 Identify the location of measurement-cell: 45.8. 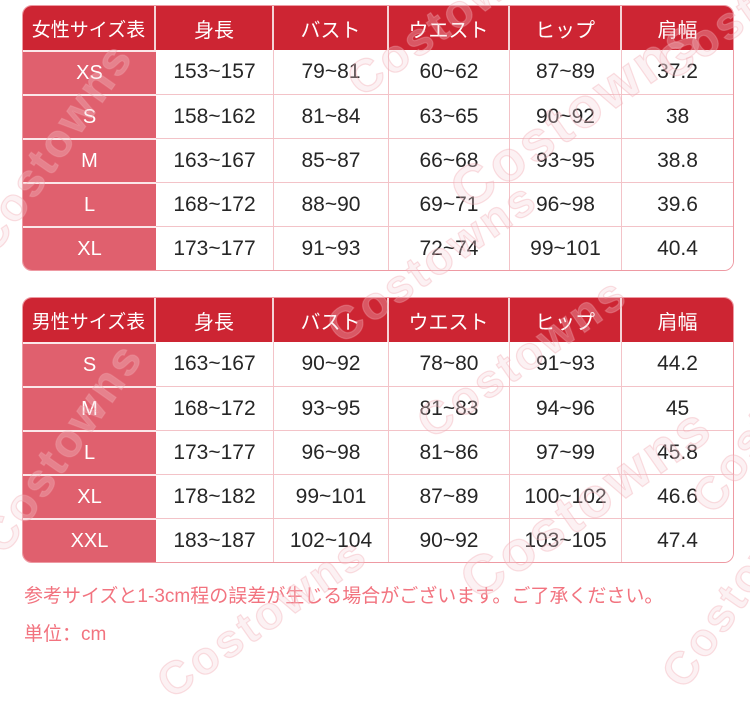
(677, 452).